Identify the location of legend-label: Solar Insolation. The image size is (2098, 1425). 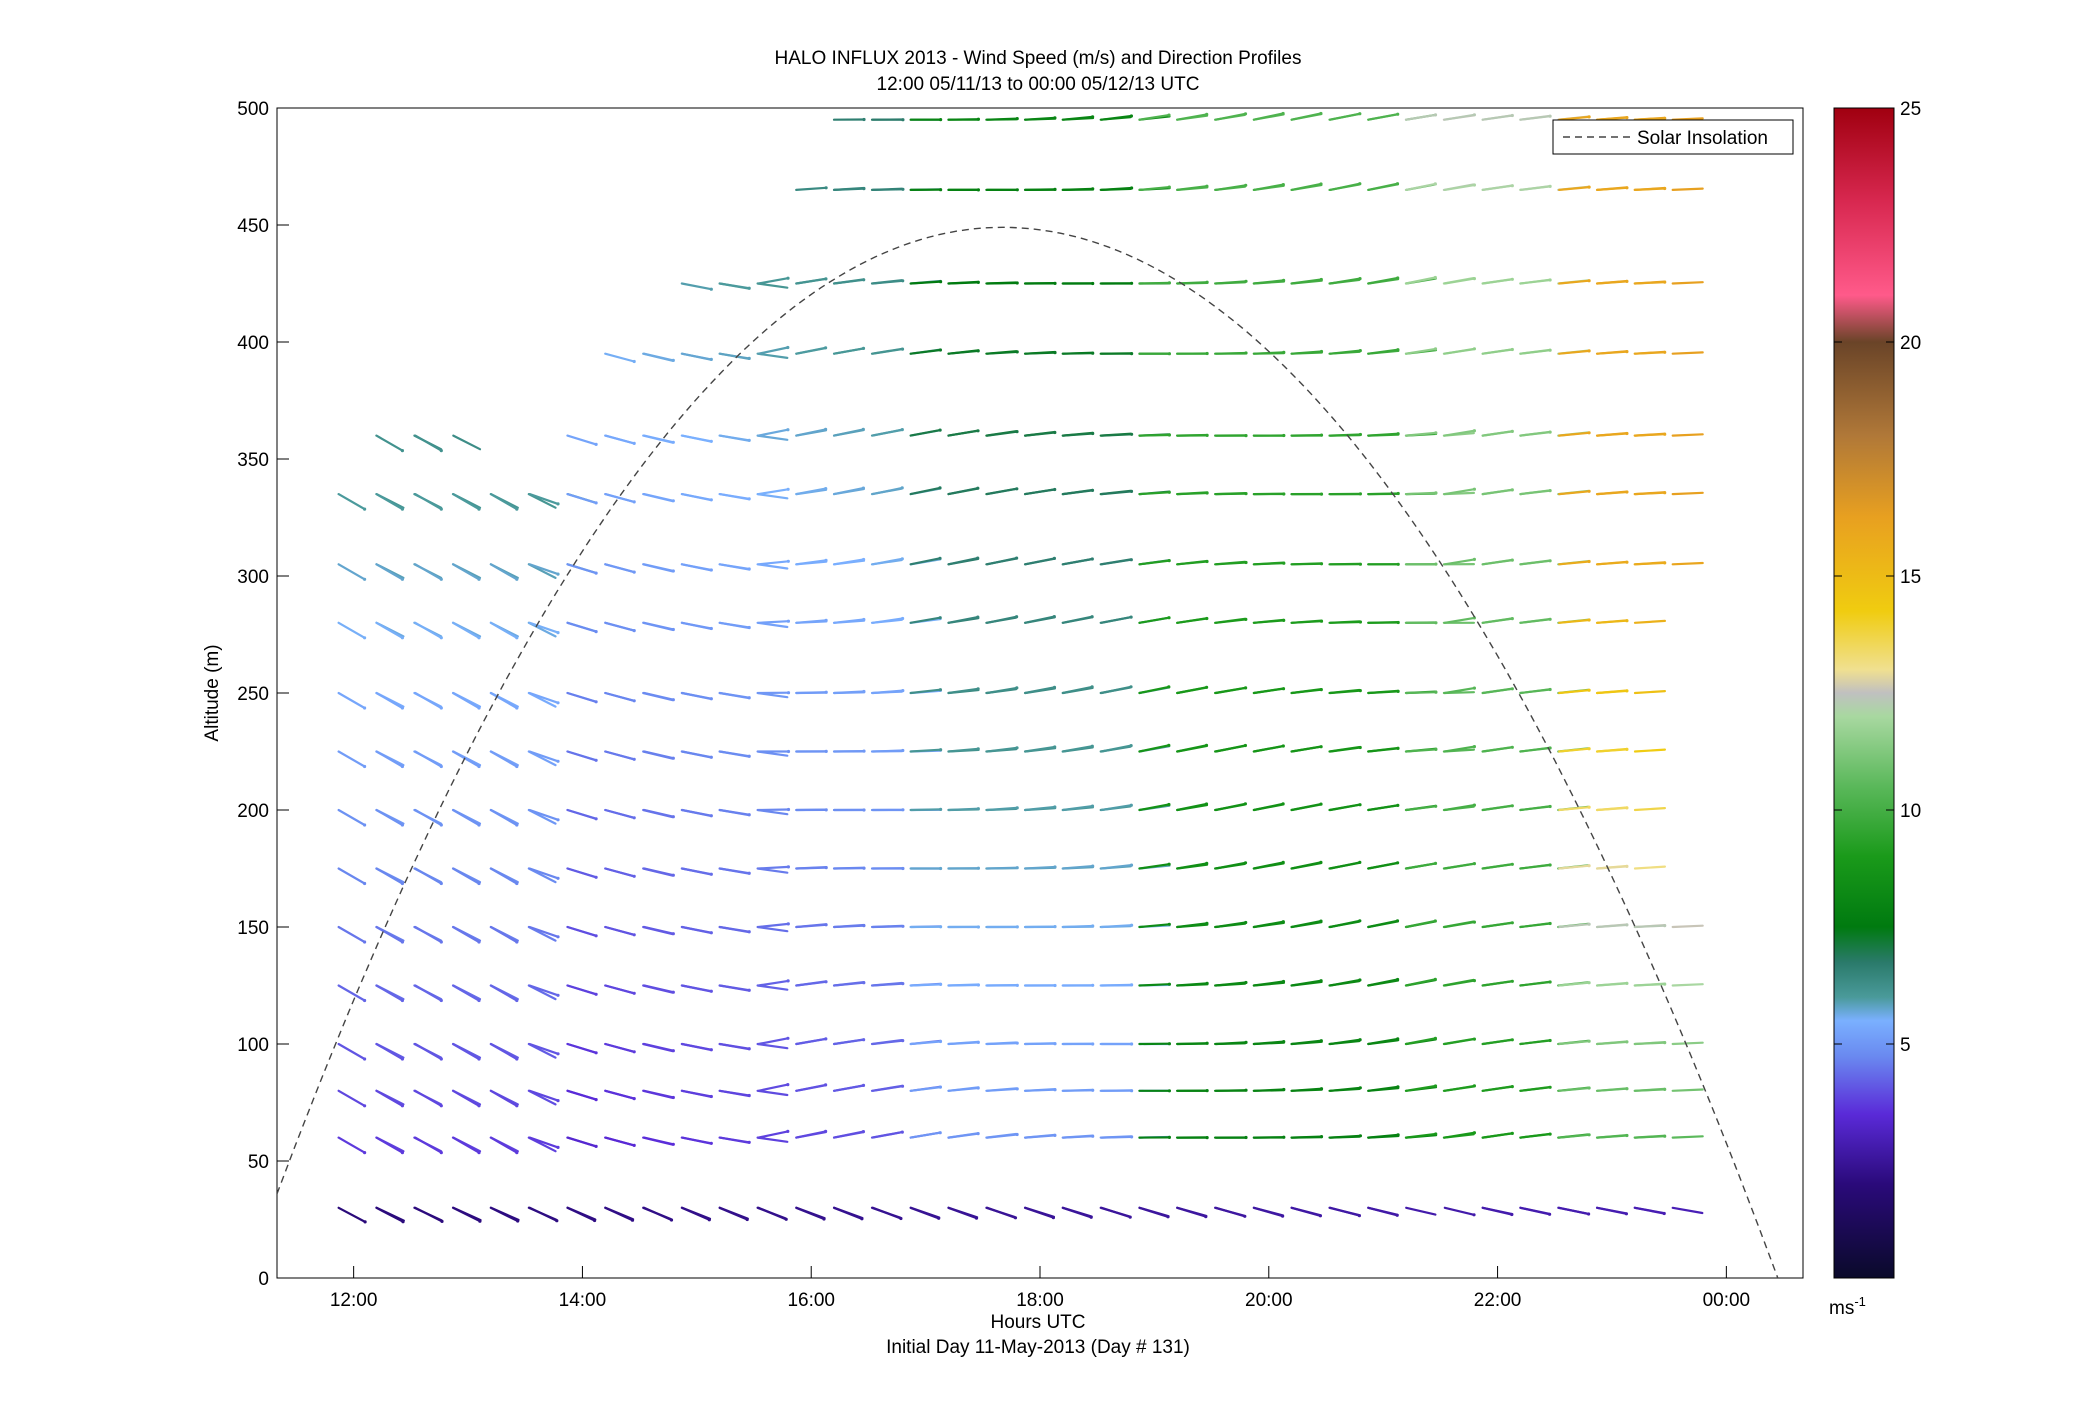
(1702, 138).